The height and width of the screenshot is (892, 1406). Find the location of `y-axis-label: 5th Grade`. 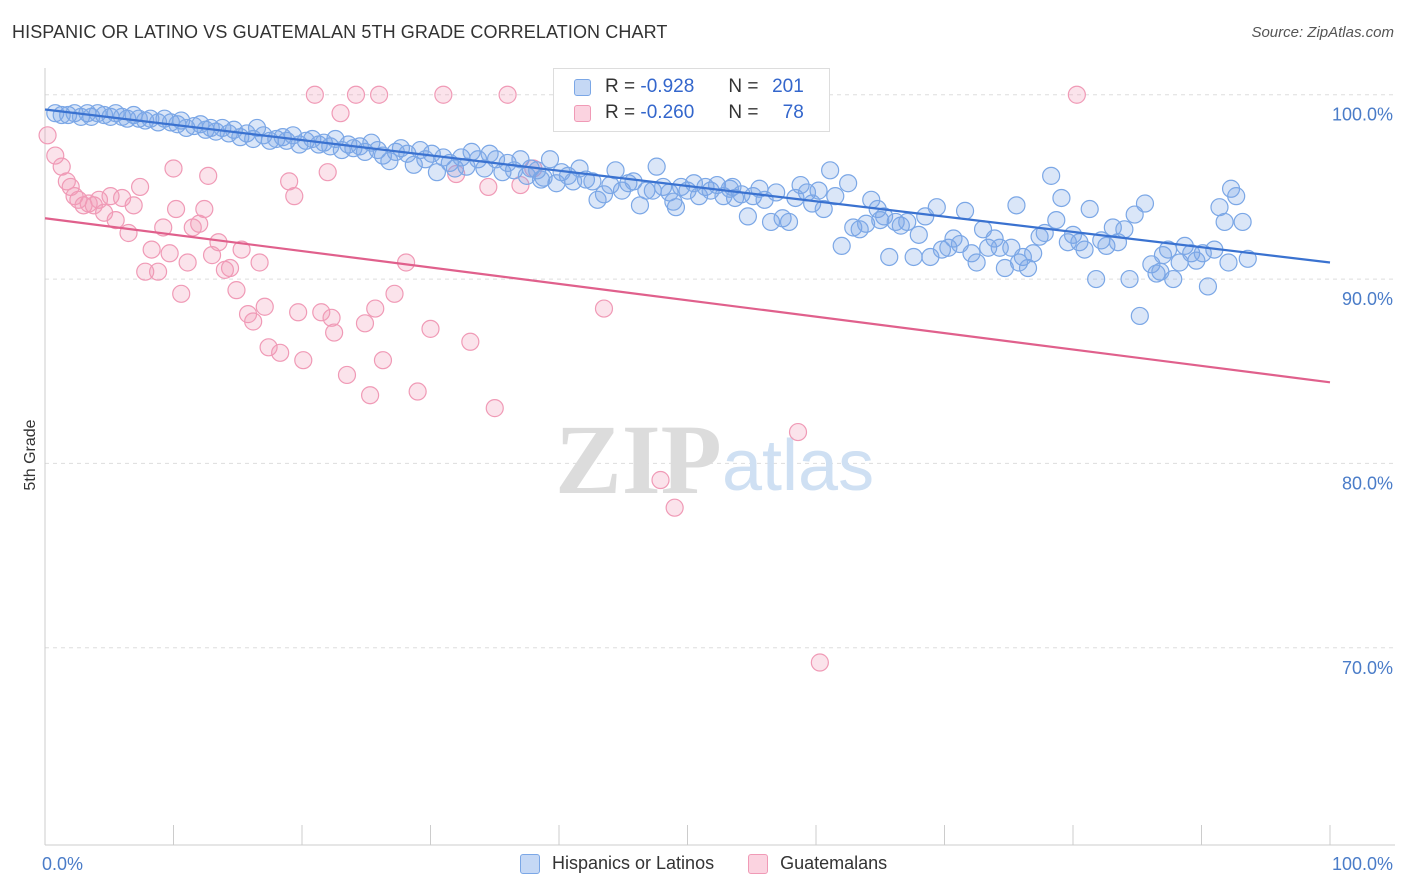

y-axis-label: 5th Grade is located at coordinates (30, 454).